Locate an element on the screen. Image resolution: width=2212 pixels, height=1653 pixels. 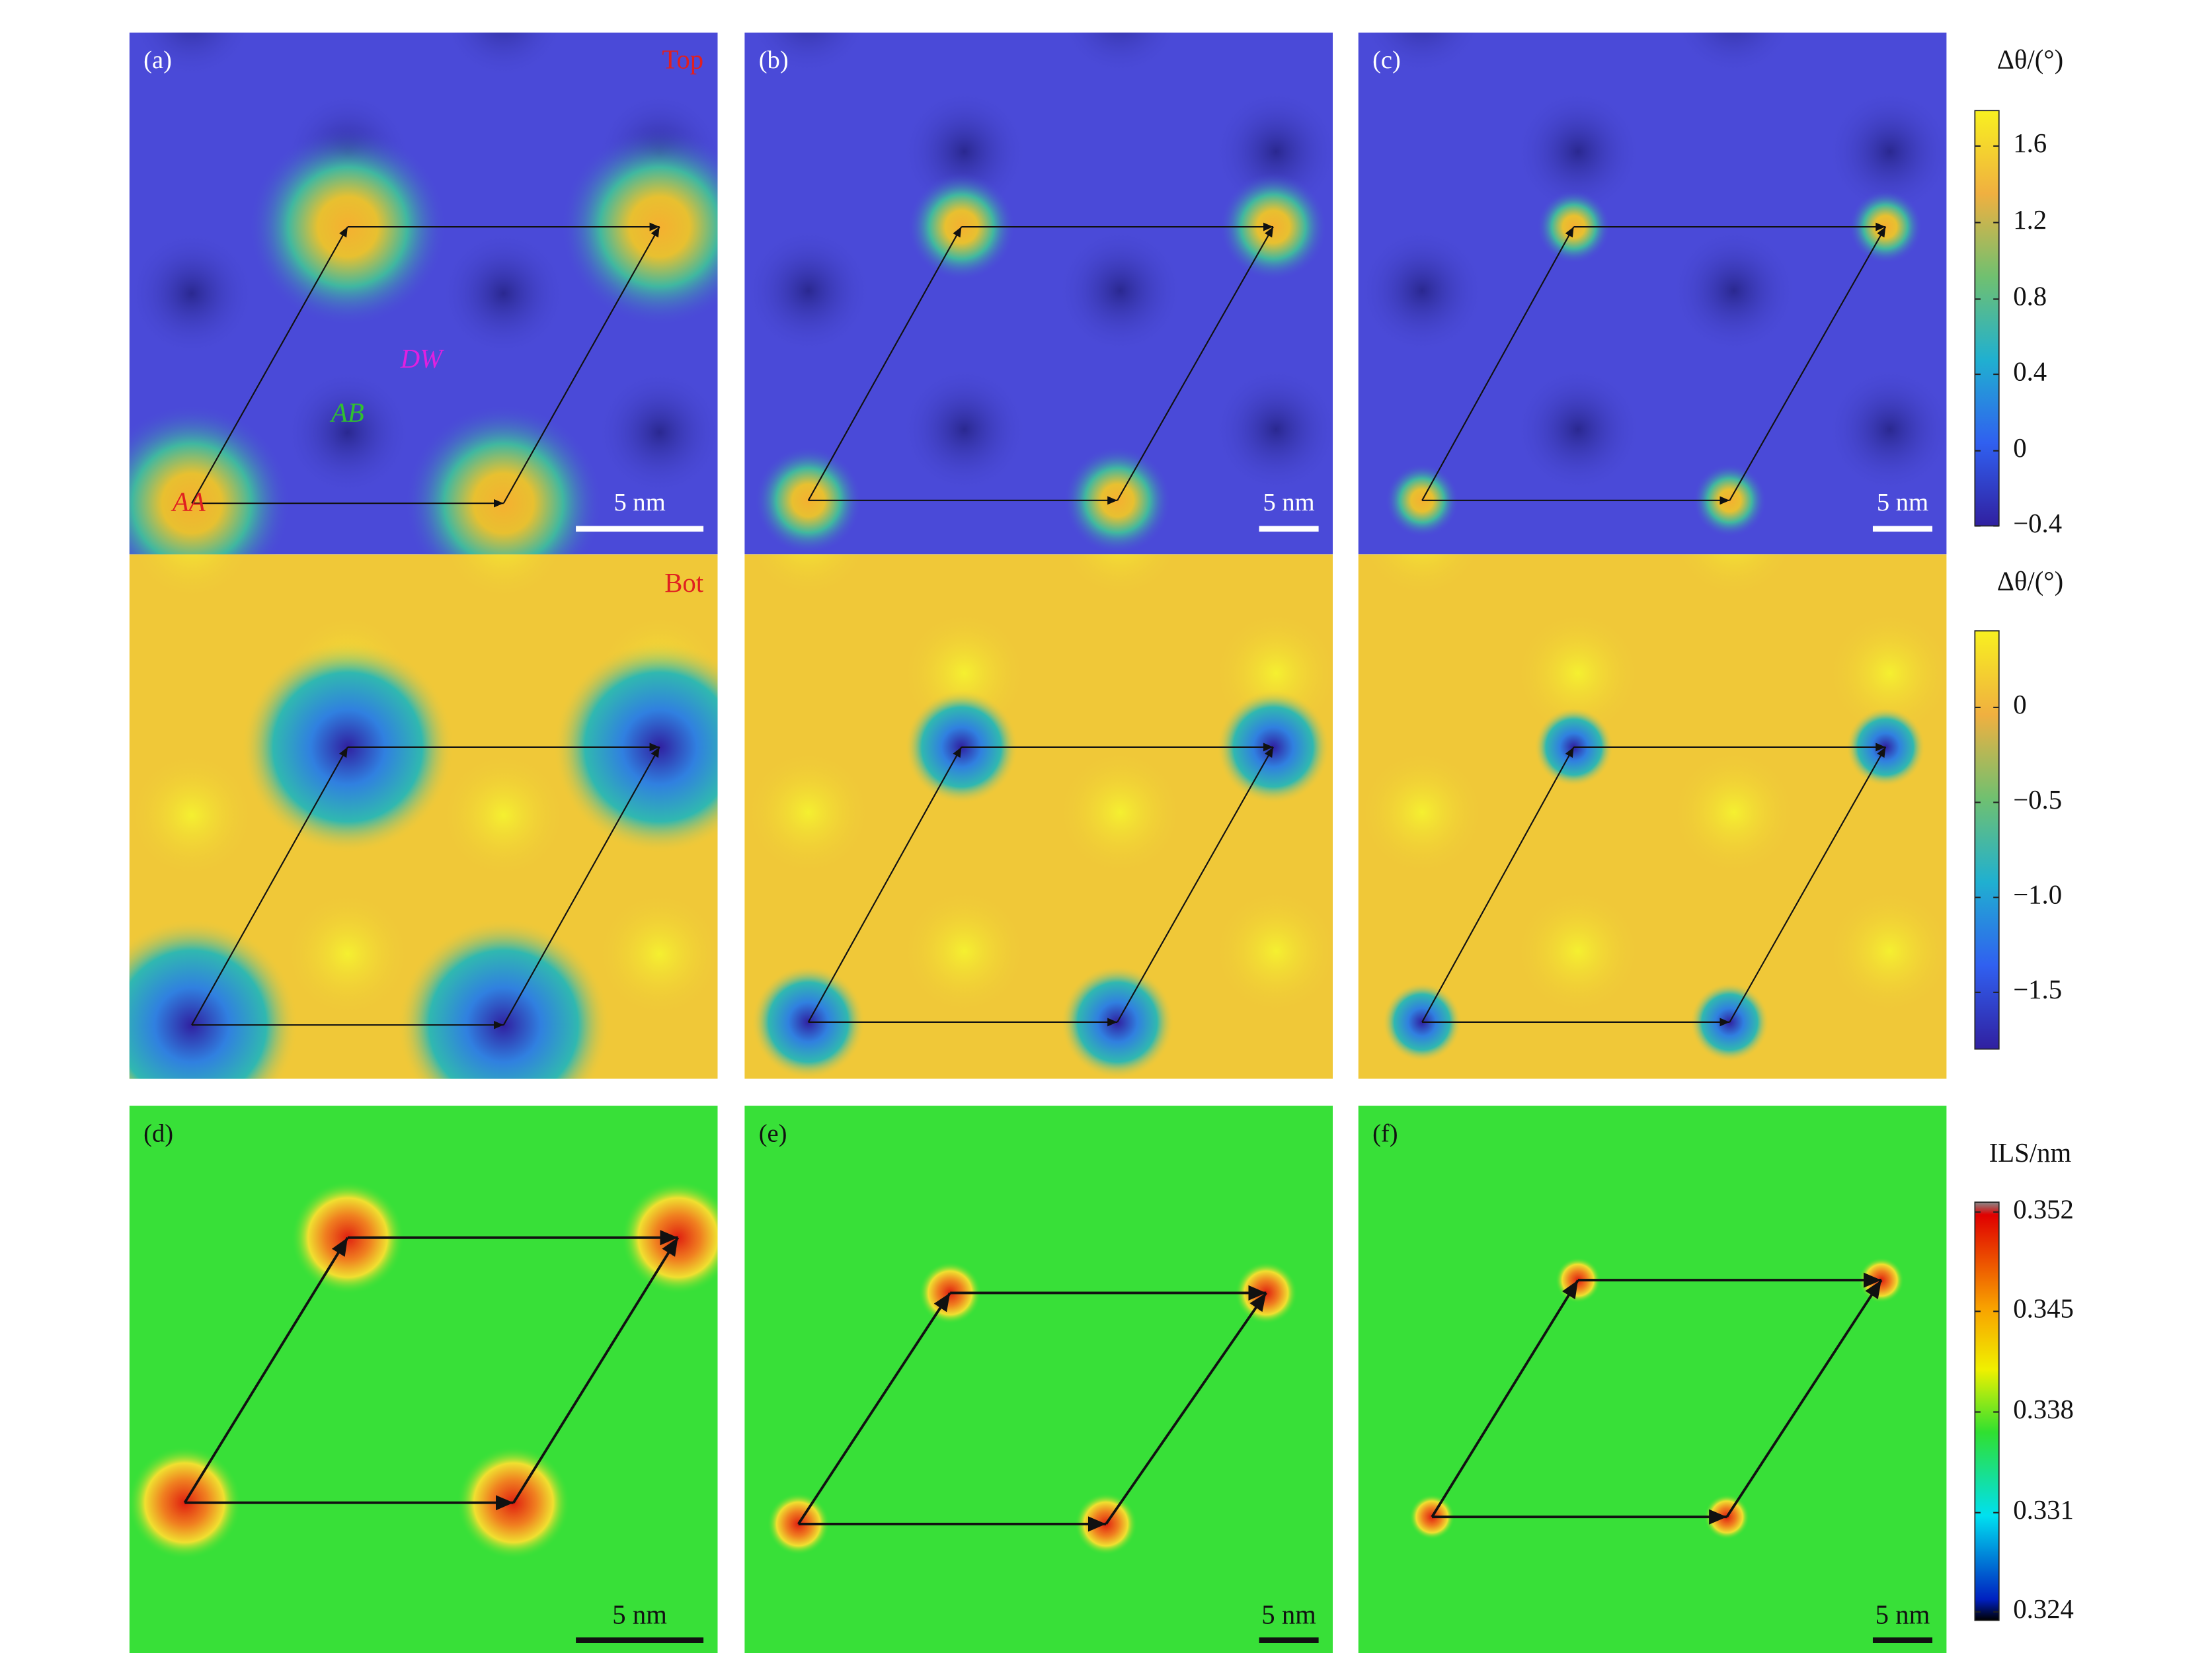
colorbar-tick-label: −0.5 is located at coordinates (2037, 800).